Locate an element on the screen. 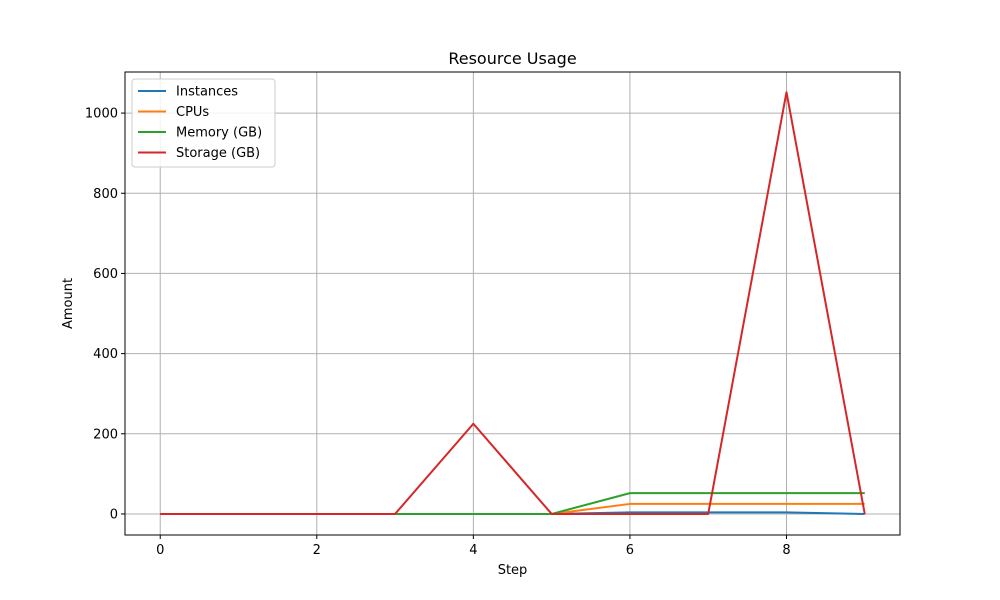 The image size is (1000, 600). y-tick-label: 400 is located at coordinates (105, 354).